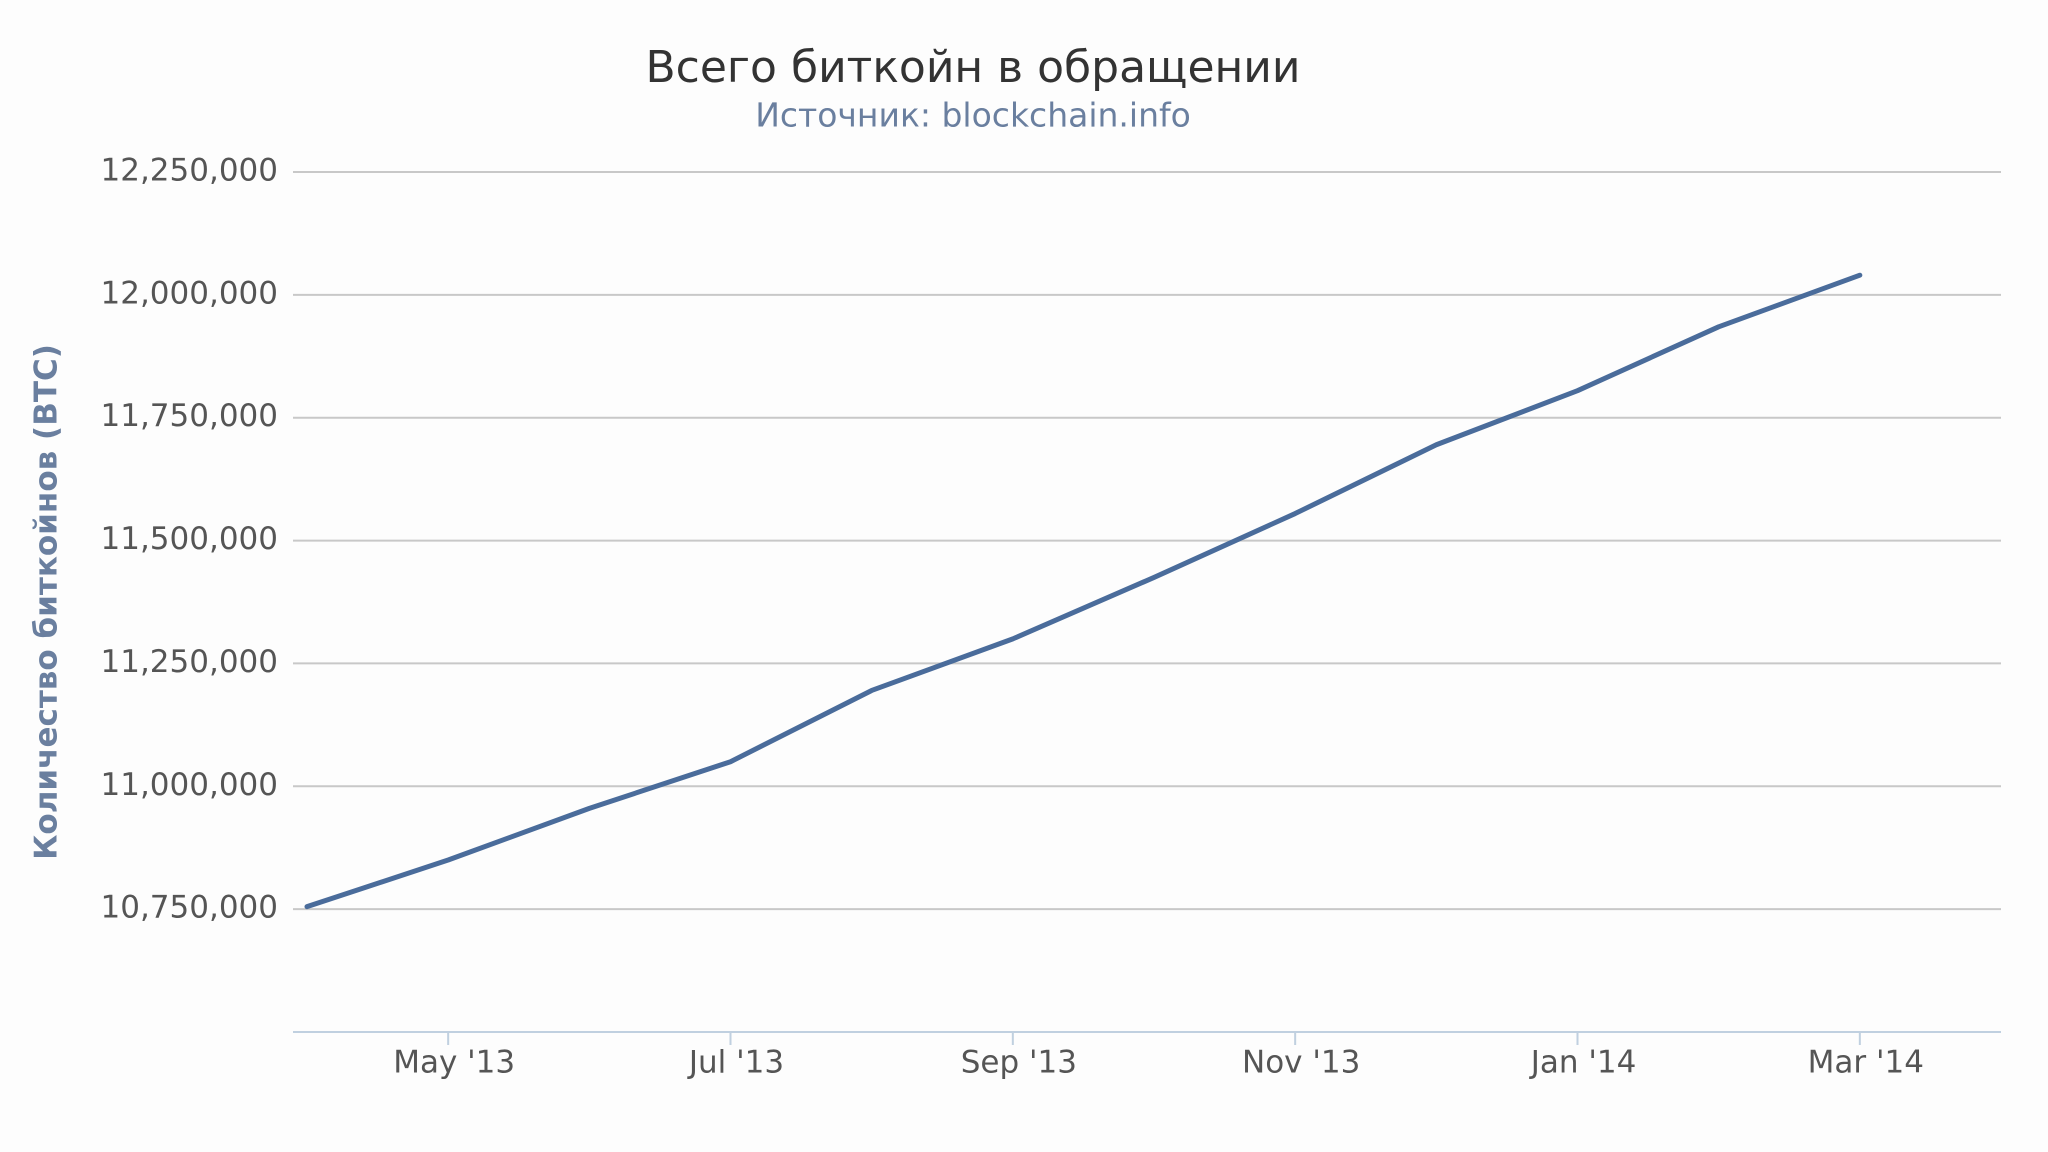  Describe the element at coordinates (190, 662) in the screenshot. I see `y-tick-label: 11,250,000` at that location.